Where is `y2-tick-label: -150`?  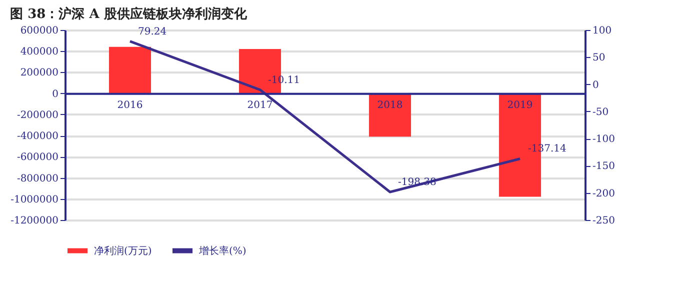
y2-tick-label: -150 is located at coordinates (603, 166).